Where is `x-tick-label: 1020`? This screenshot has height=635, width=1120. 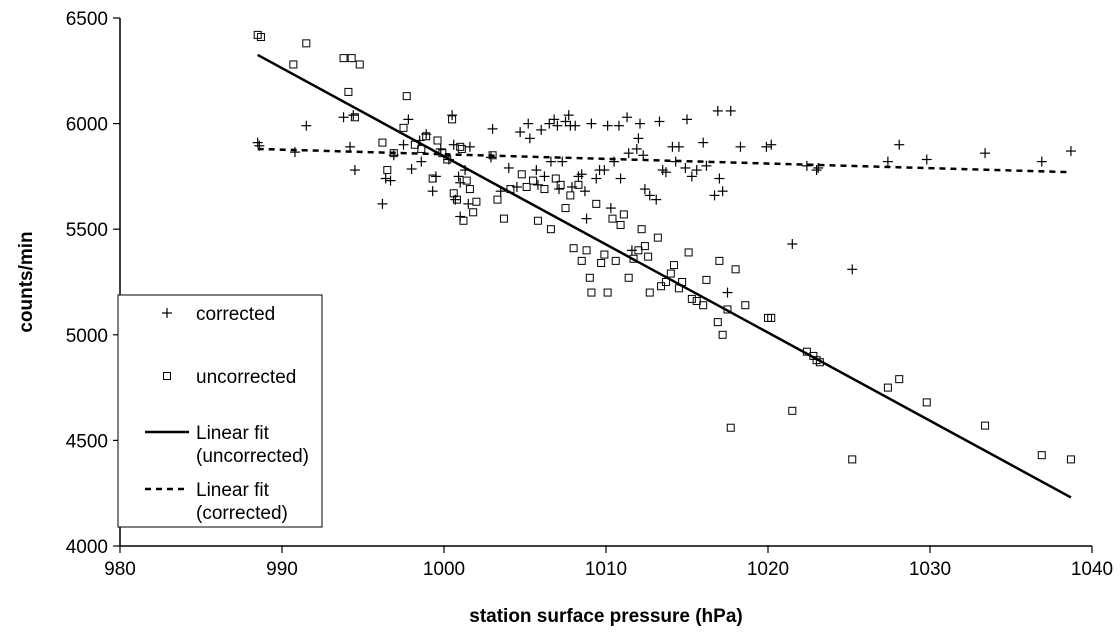 x-tick-label: 1020 is located at coordinates (768, 569).